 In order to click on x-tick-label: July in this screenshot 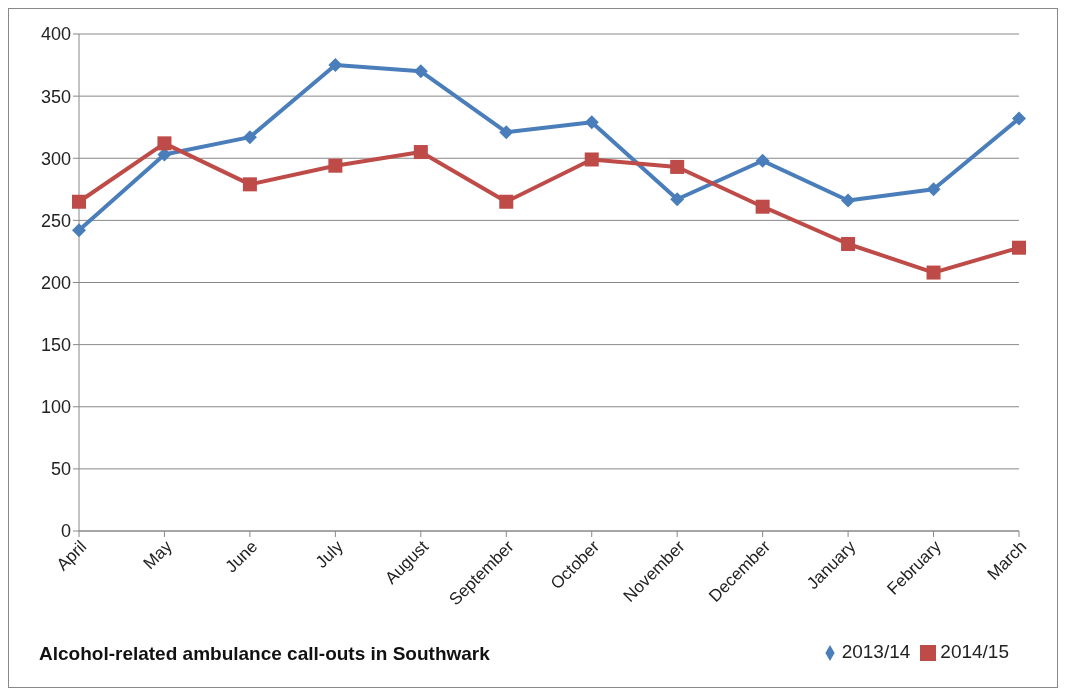, I will do `click(329, 554)`.